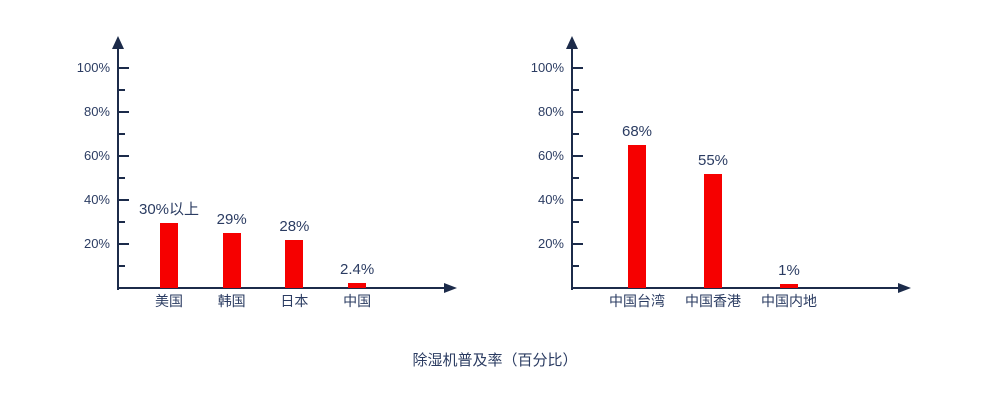  Describe the element at coordinates (231, 219) in the screenshot. I see `bar-value-label: 29%` at that location.